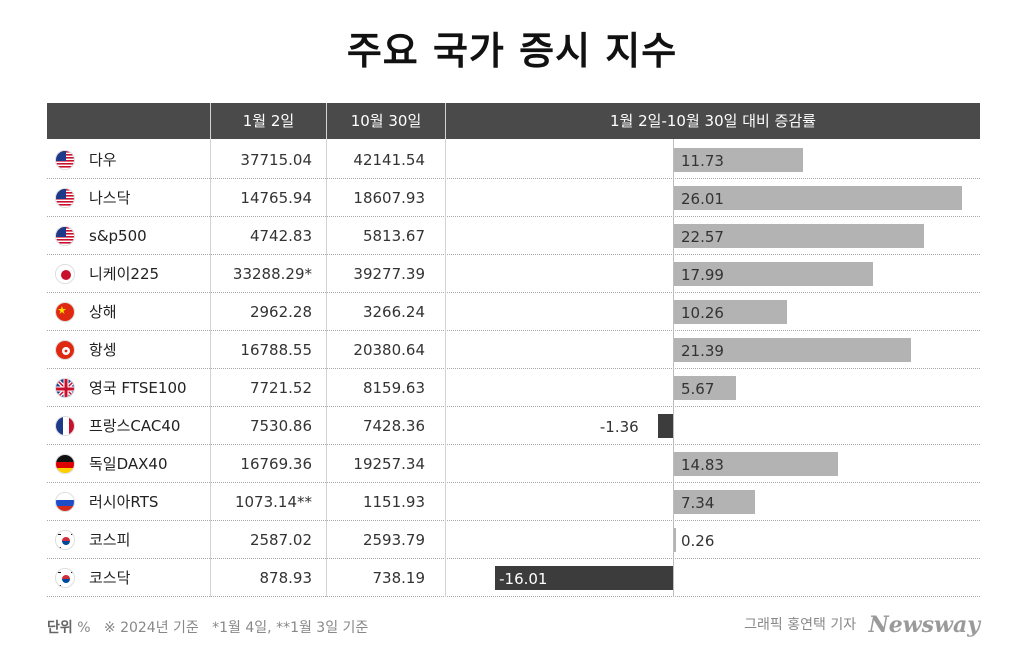 The width and height of the screenshot is (1024, 658). I want to click on table-row: 나스닥 14765.94 18607.93 26.01, so click(513, 198).